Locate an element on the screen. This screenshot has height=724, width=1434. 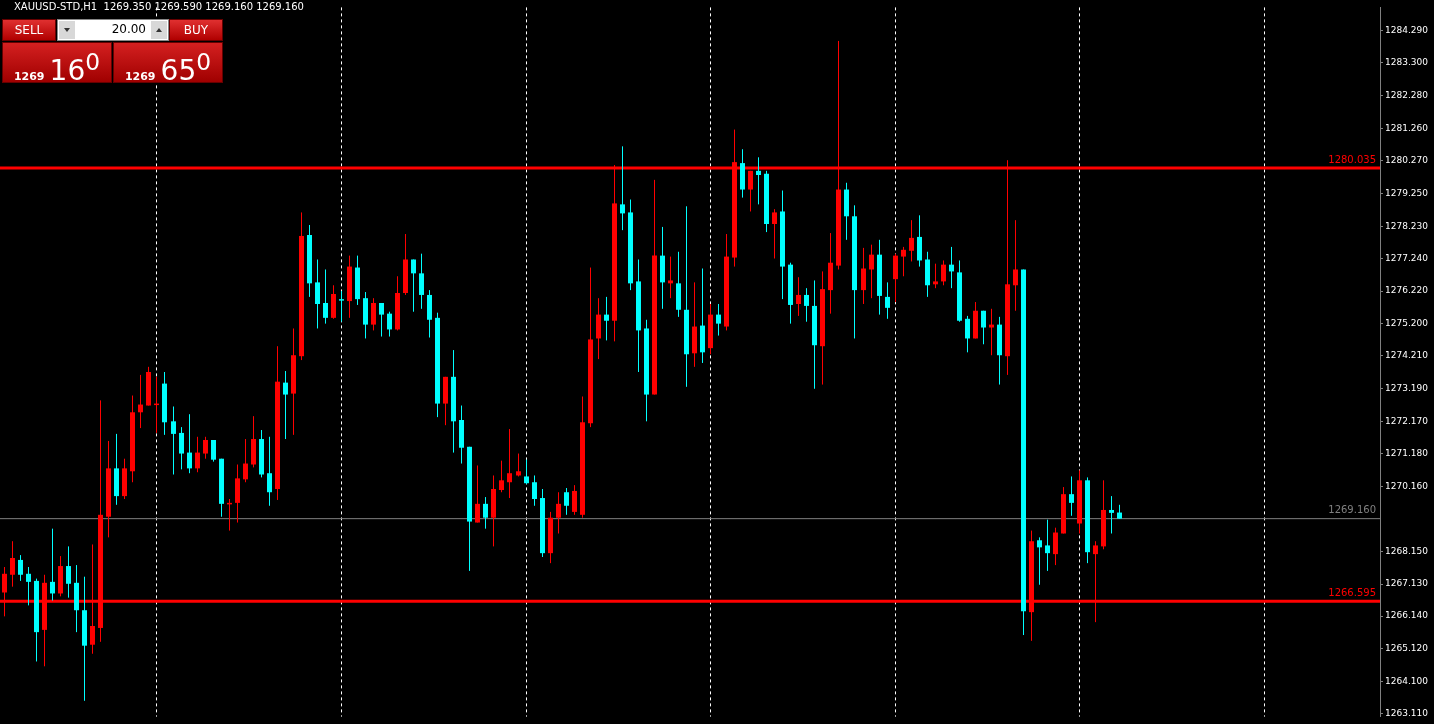
annotation: 20.00 is located at coordinates (128, 29).